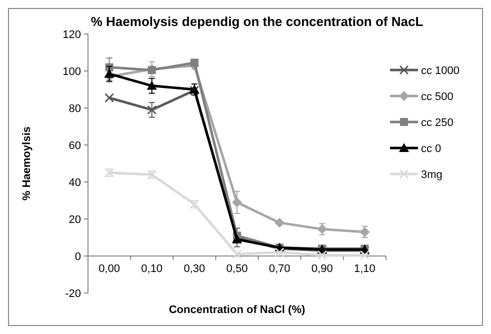 This screenshot has height=334, width=491. Describe the element at coordinates (71, 34) in the screenshot. I see `y-tick-label: 120` at that location.